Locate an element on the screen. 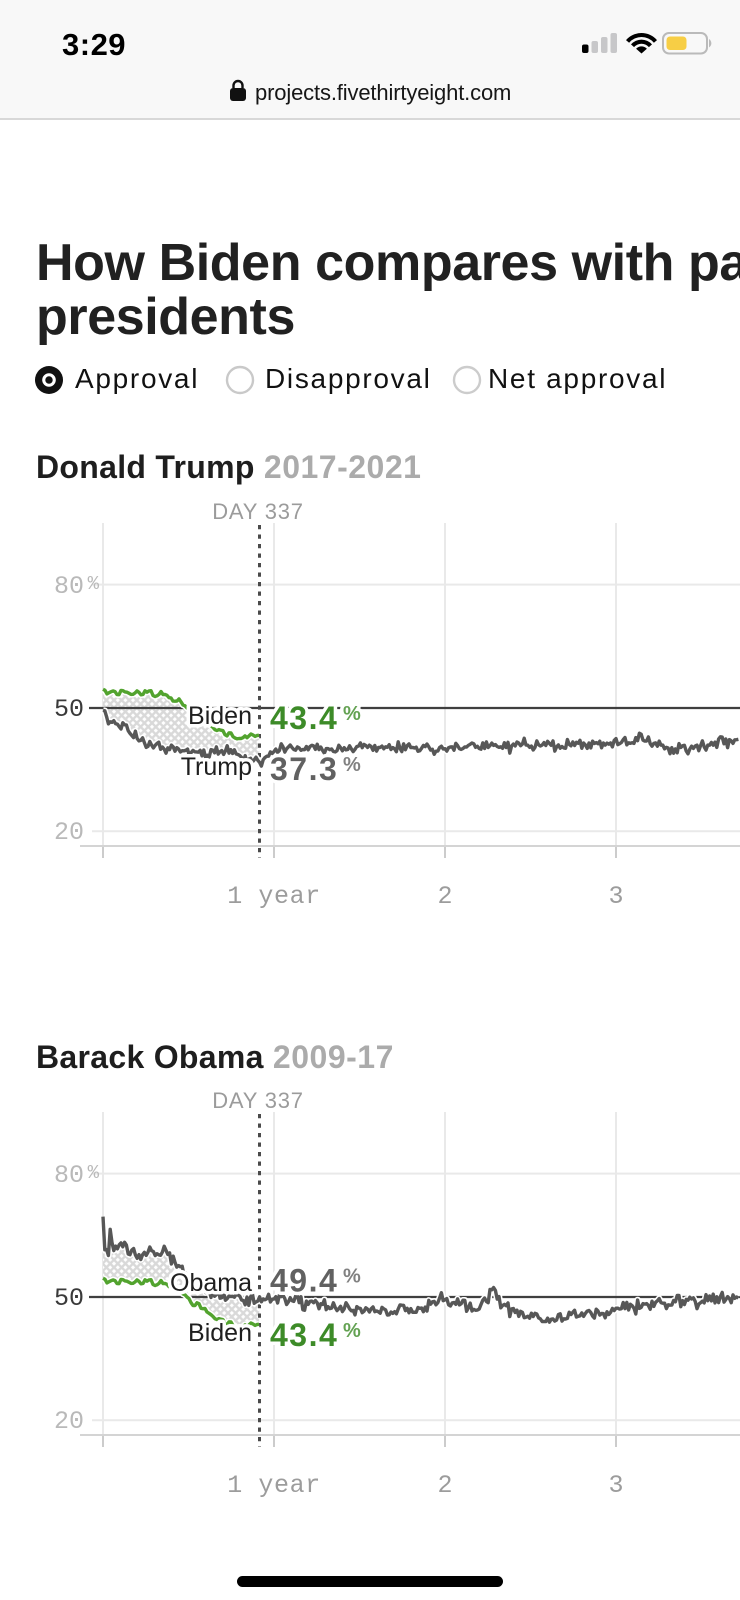  svg-text: 49.4 is located at coordinates (304, 1281).